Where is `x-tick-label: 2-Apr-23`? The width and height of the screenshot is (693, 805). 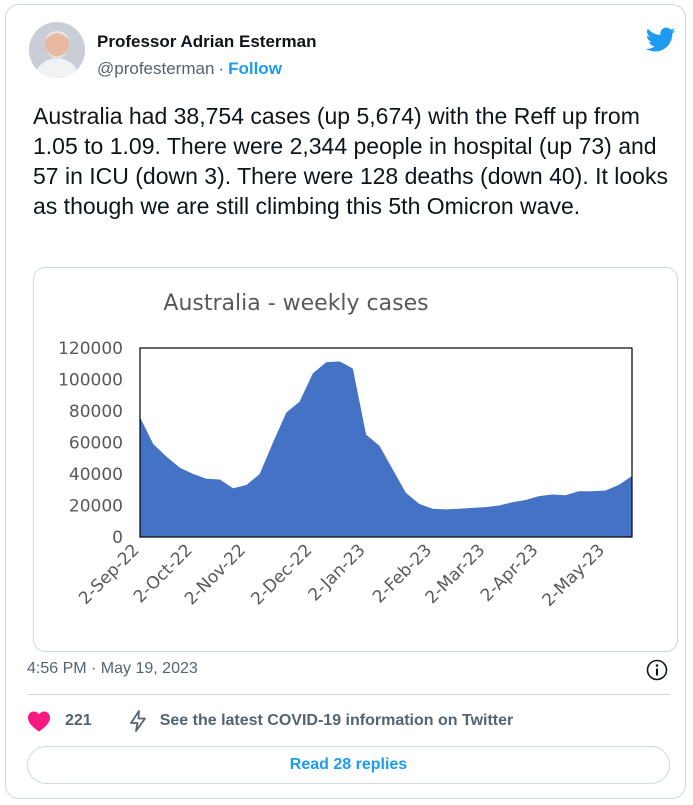 x-tick-label: 2-Apr-23 is located at coordinates (510, 573).